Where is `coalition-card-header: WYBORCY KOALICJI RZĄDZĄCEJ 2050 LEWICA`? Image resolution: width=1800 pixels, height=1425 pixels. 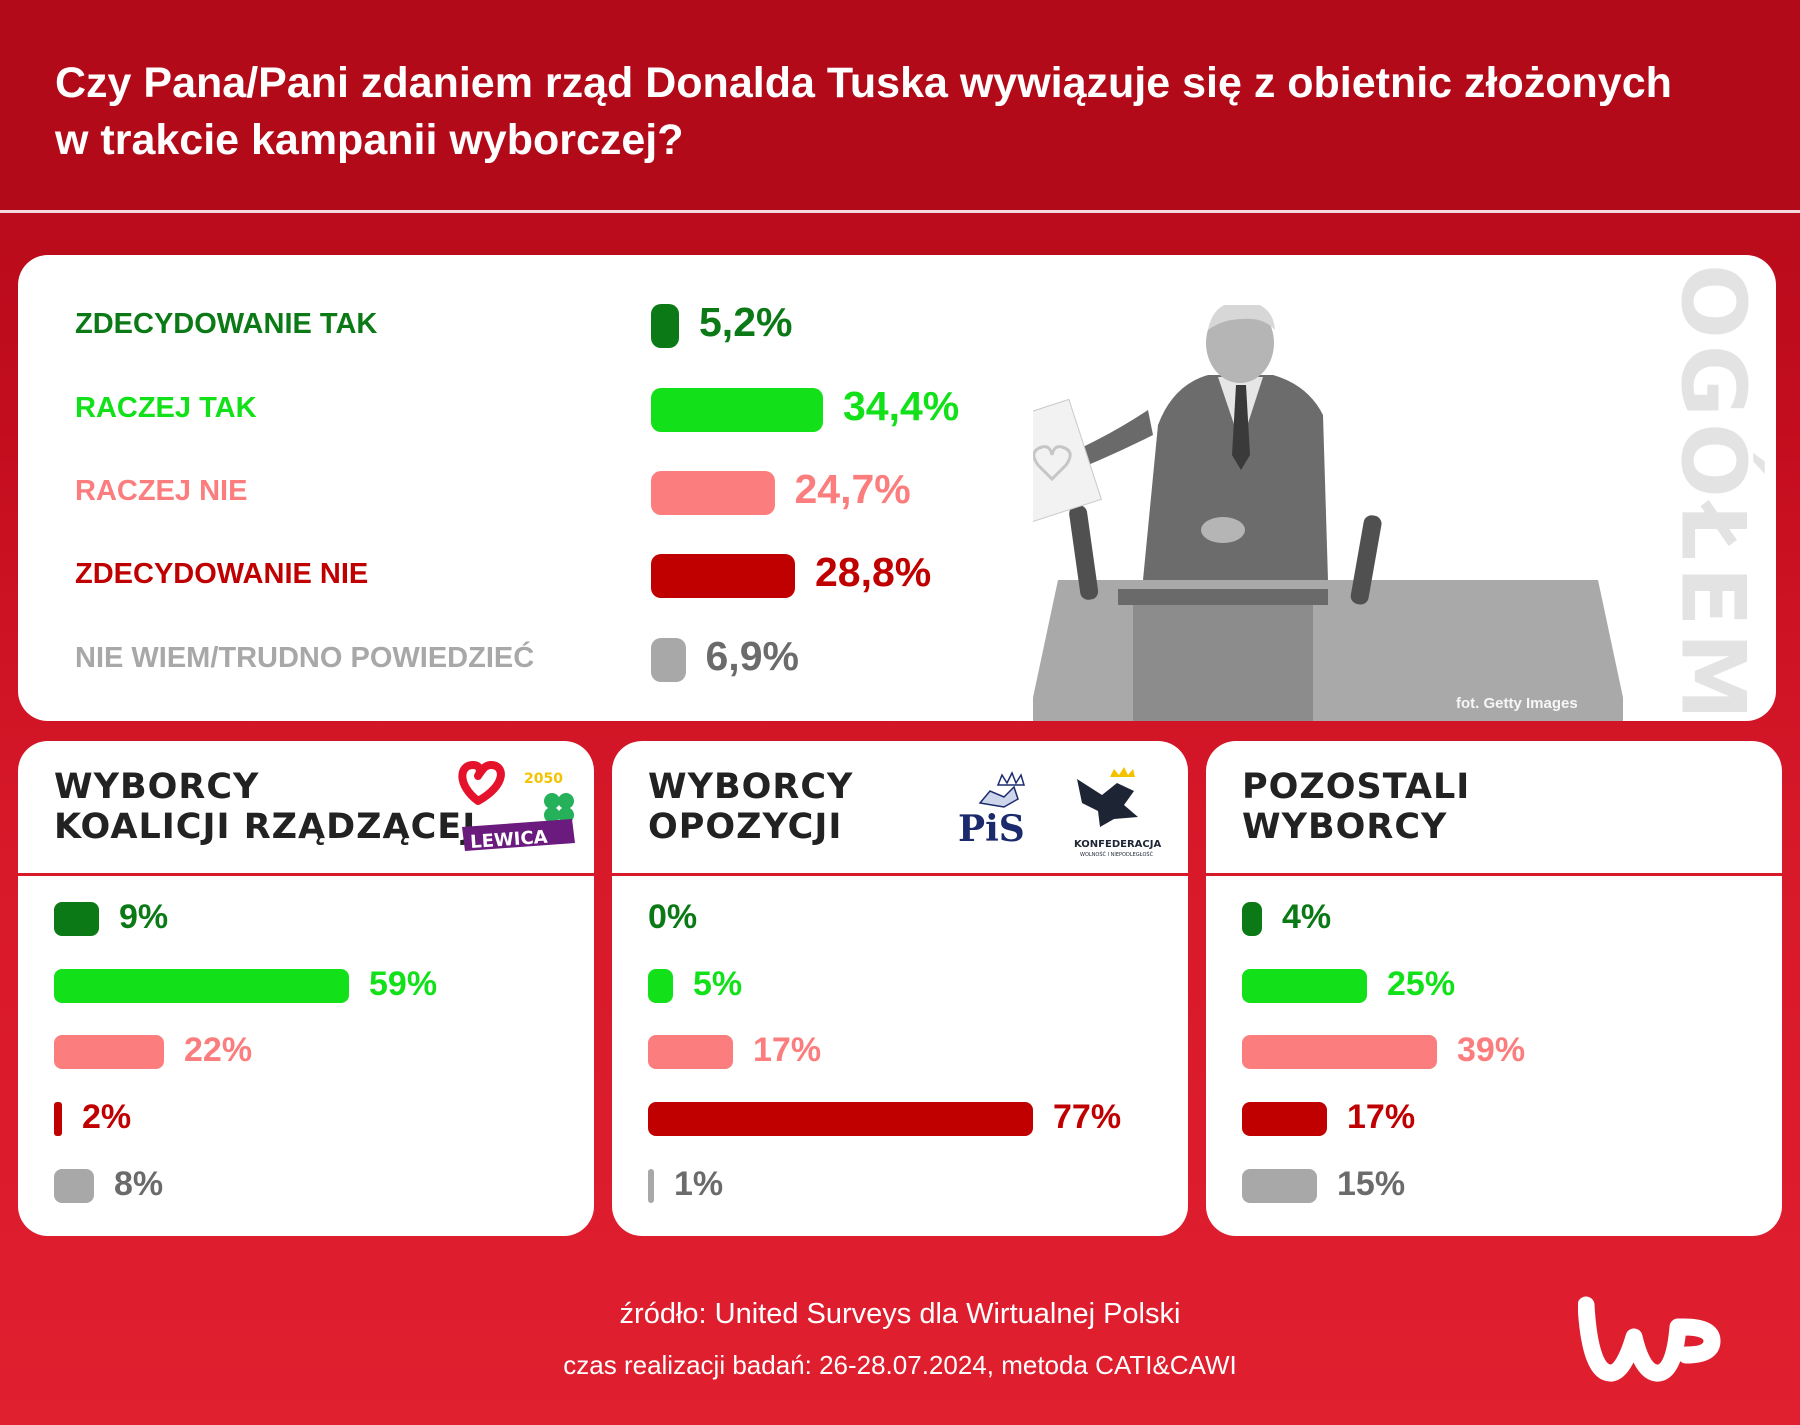
coalition-card-header: WYBORCY KOALICJI RZĄDZĄCEJ 2050 LEWICA is located at coordinates (306, 808).